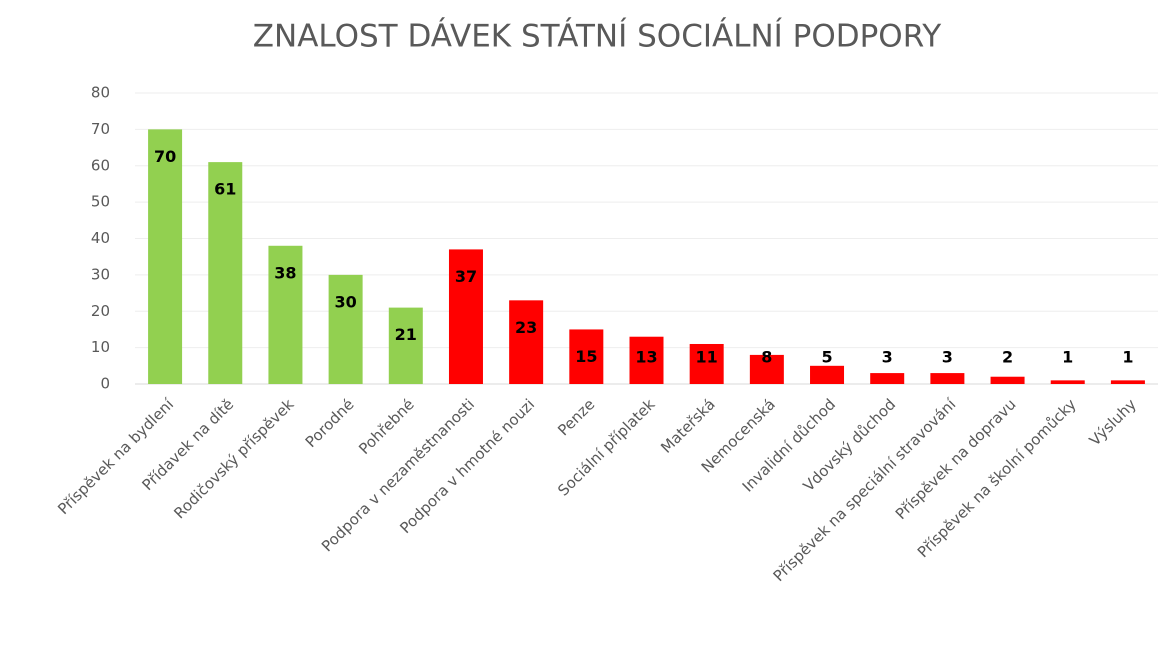  Describe the element at coordinates (687, 425) in the screenshot. I see `x-tick-label: Mateřská` at that location.